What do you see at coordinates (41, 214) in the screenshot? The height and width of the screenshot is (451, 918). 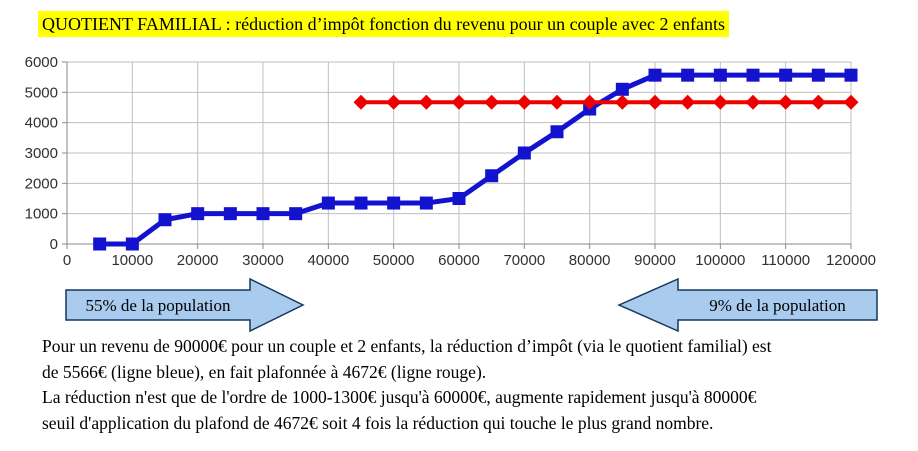 I see `y-axis-tick-label: 1000` at bounding box center [41, 214].